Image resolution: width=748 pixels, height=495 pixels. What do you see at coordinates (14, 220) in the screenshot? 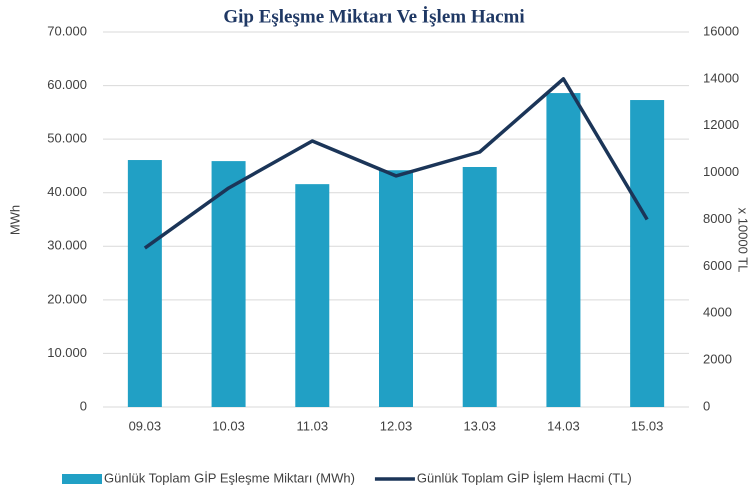
I see `y-axis-label: MWh` at bounding box center [14, 220].